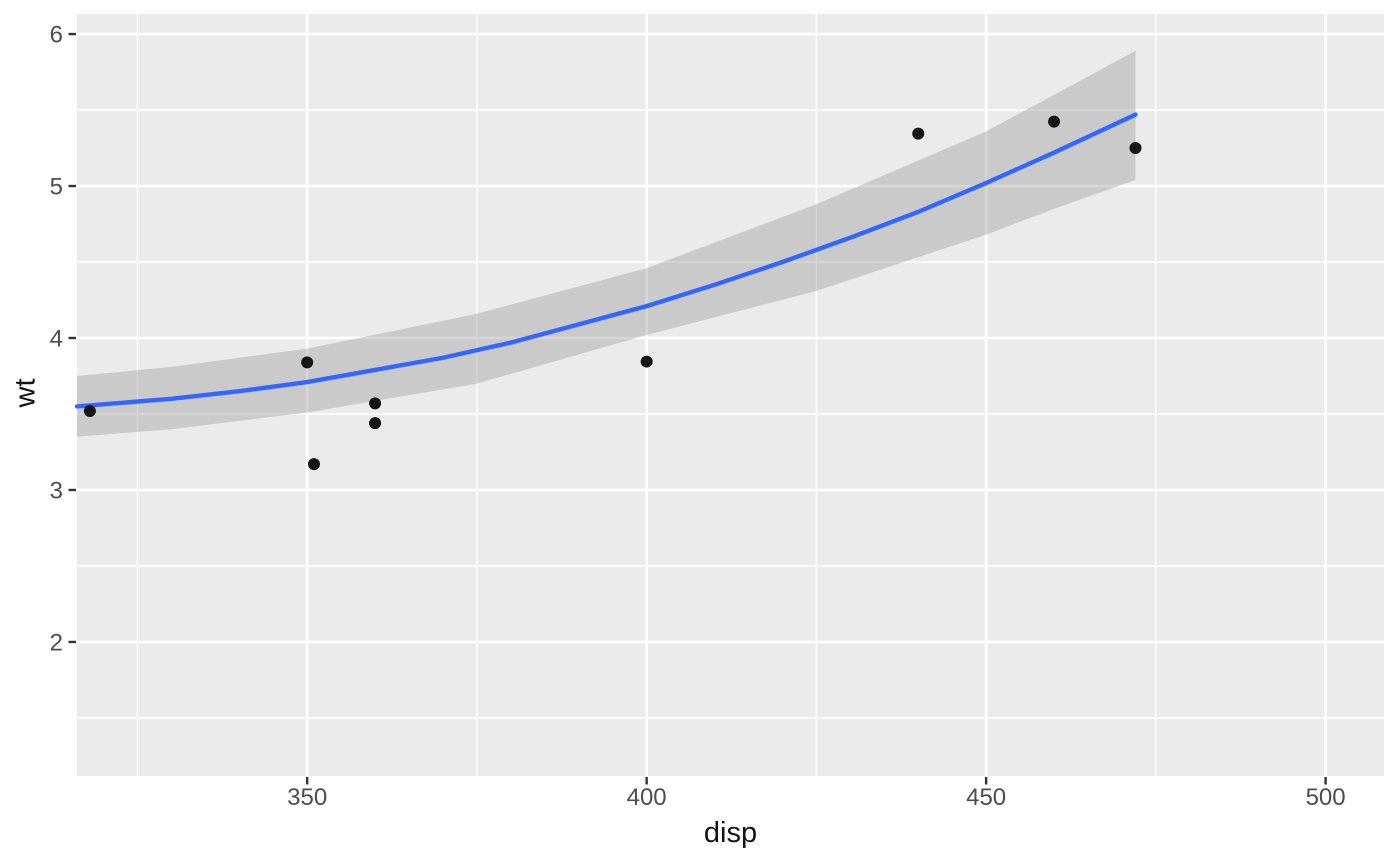 The image size is (1400, 866). Describe the element at coordinates (25, 393) in the screenshot. I see `y-axis-title: wt` at that location.